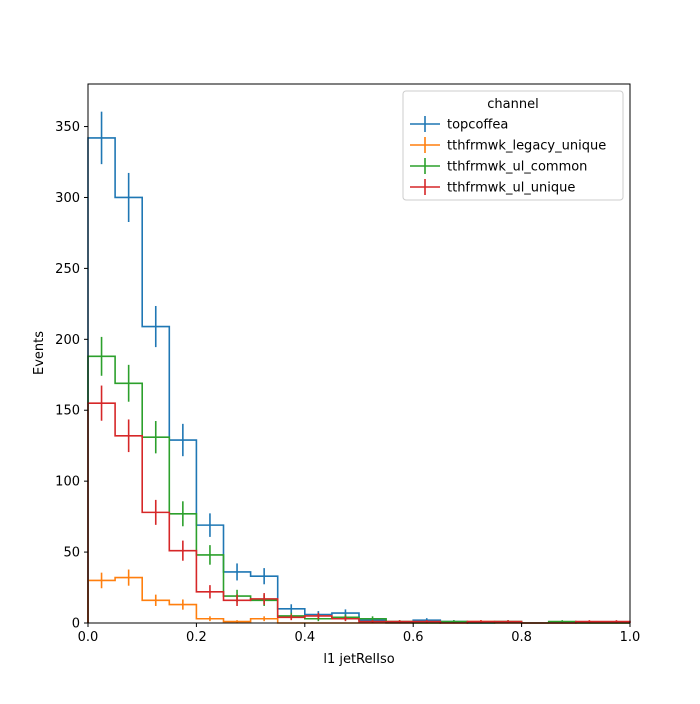  What do you see at coordinates (71, 376) in the screenshot?
I see `y-axis-ticks: 0 50 100 150 200 250 300 350` at bounding box center [71, 376].